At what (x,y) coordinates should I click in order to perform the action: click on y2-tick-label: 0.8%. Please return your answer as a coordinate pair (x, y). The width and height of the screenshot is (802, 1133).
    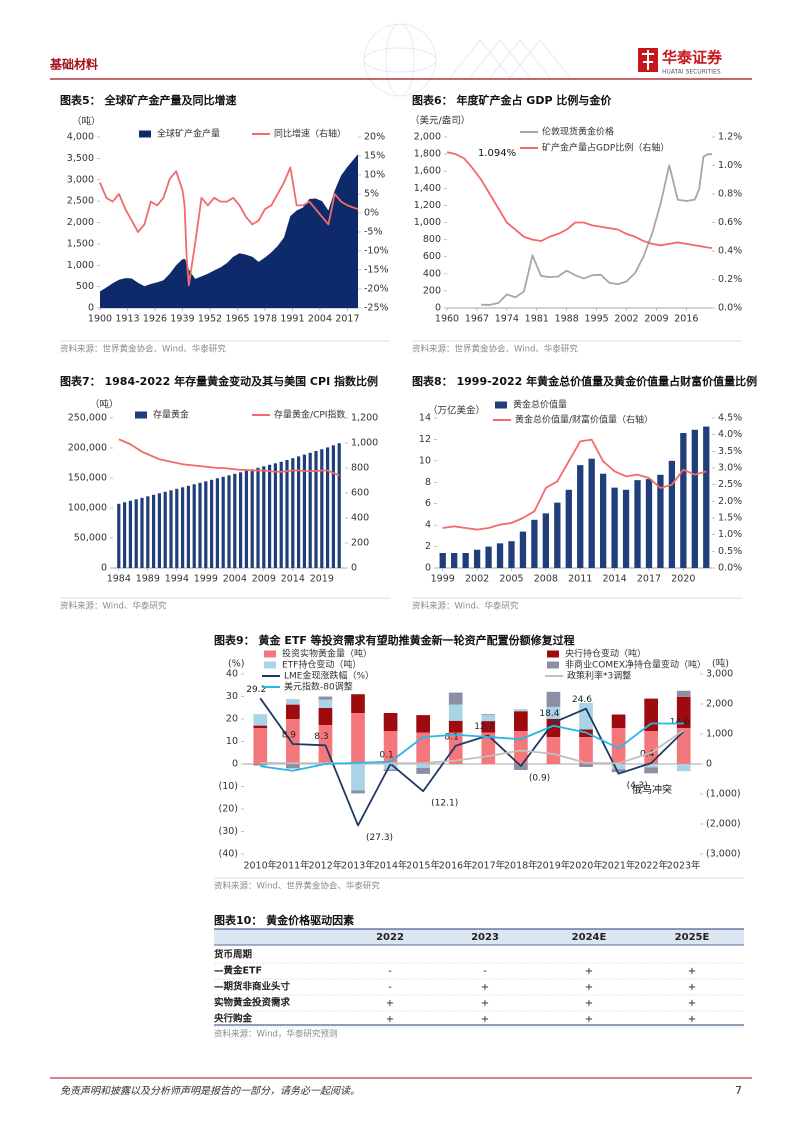
    Looking at the image, I should click on (730, 194).